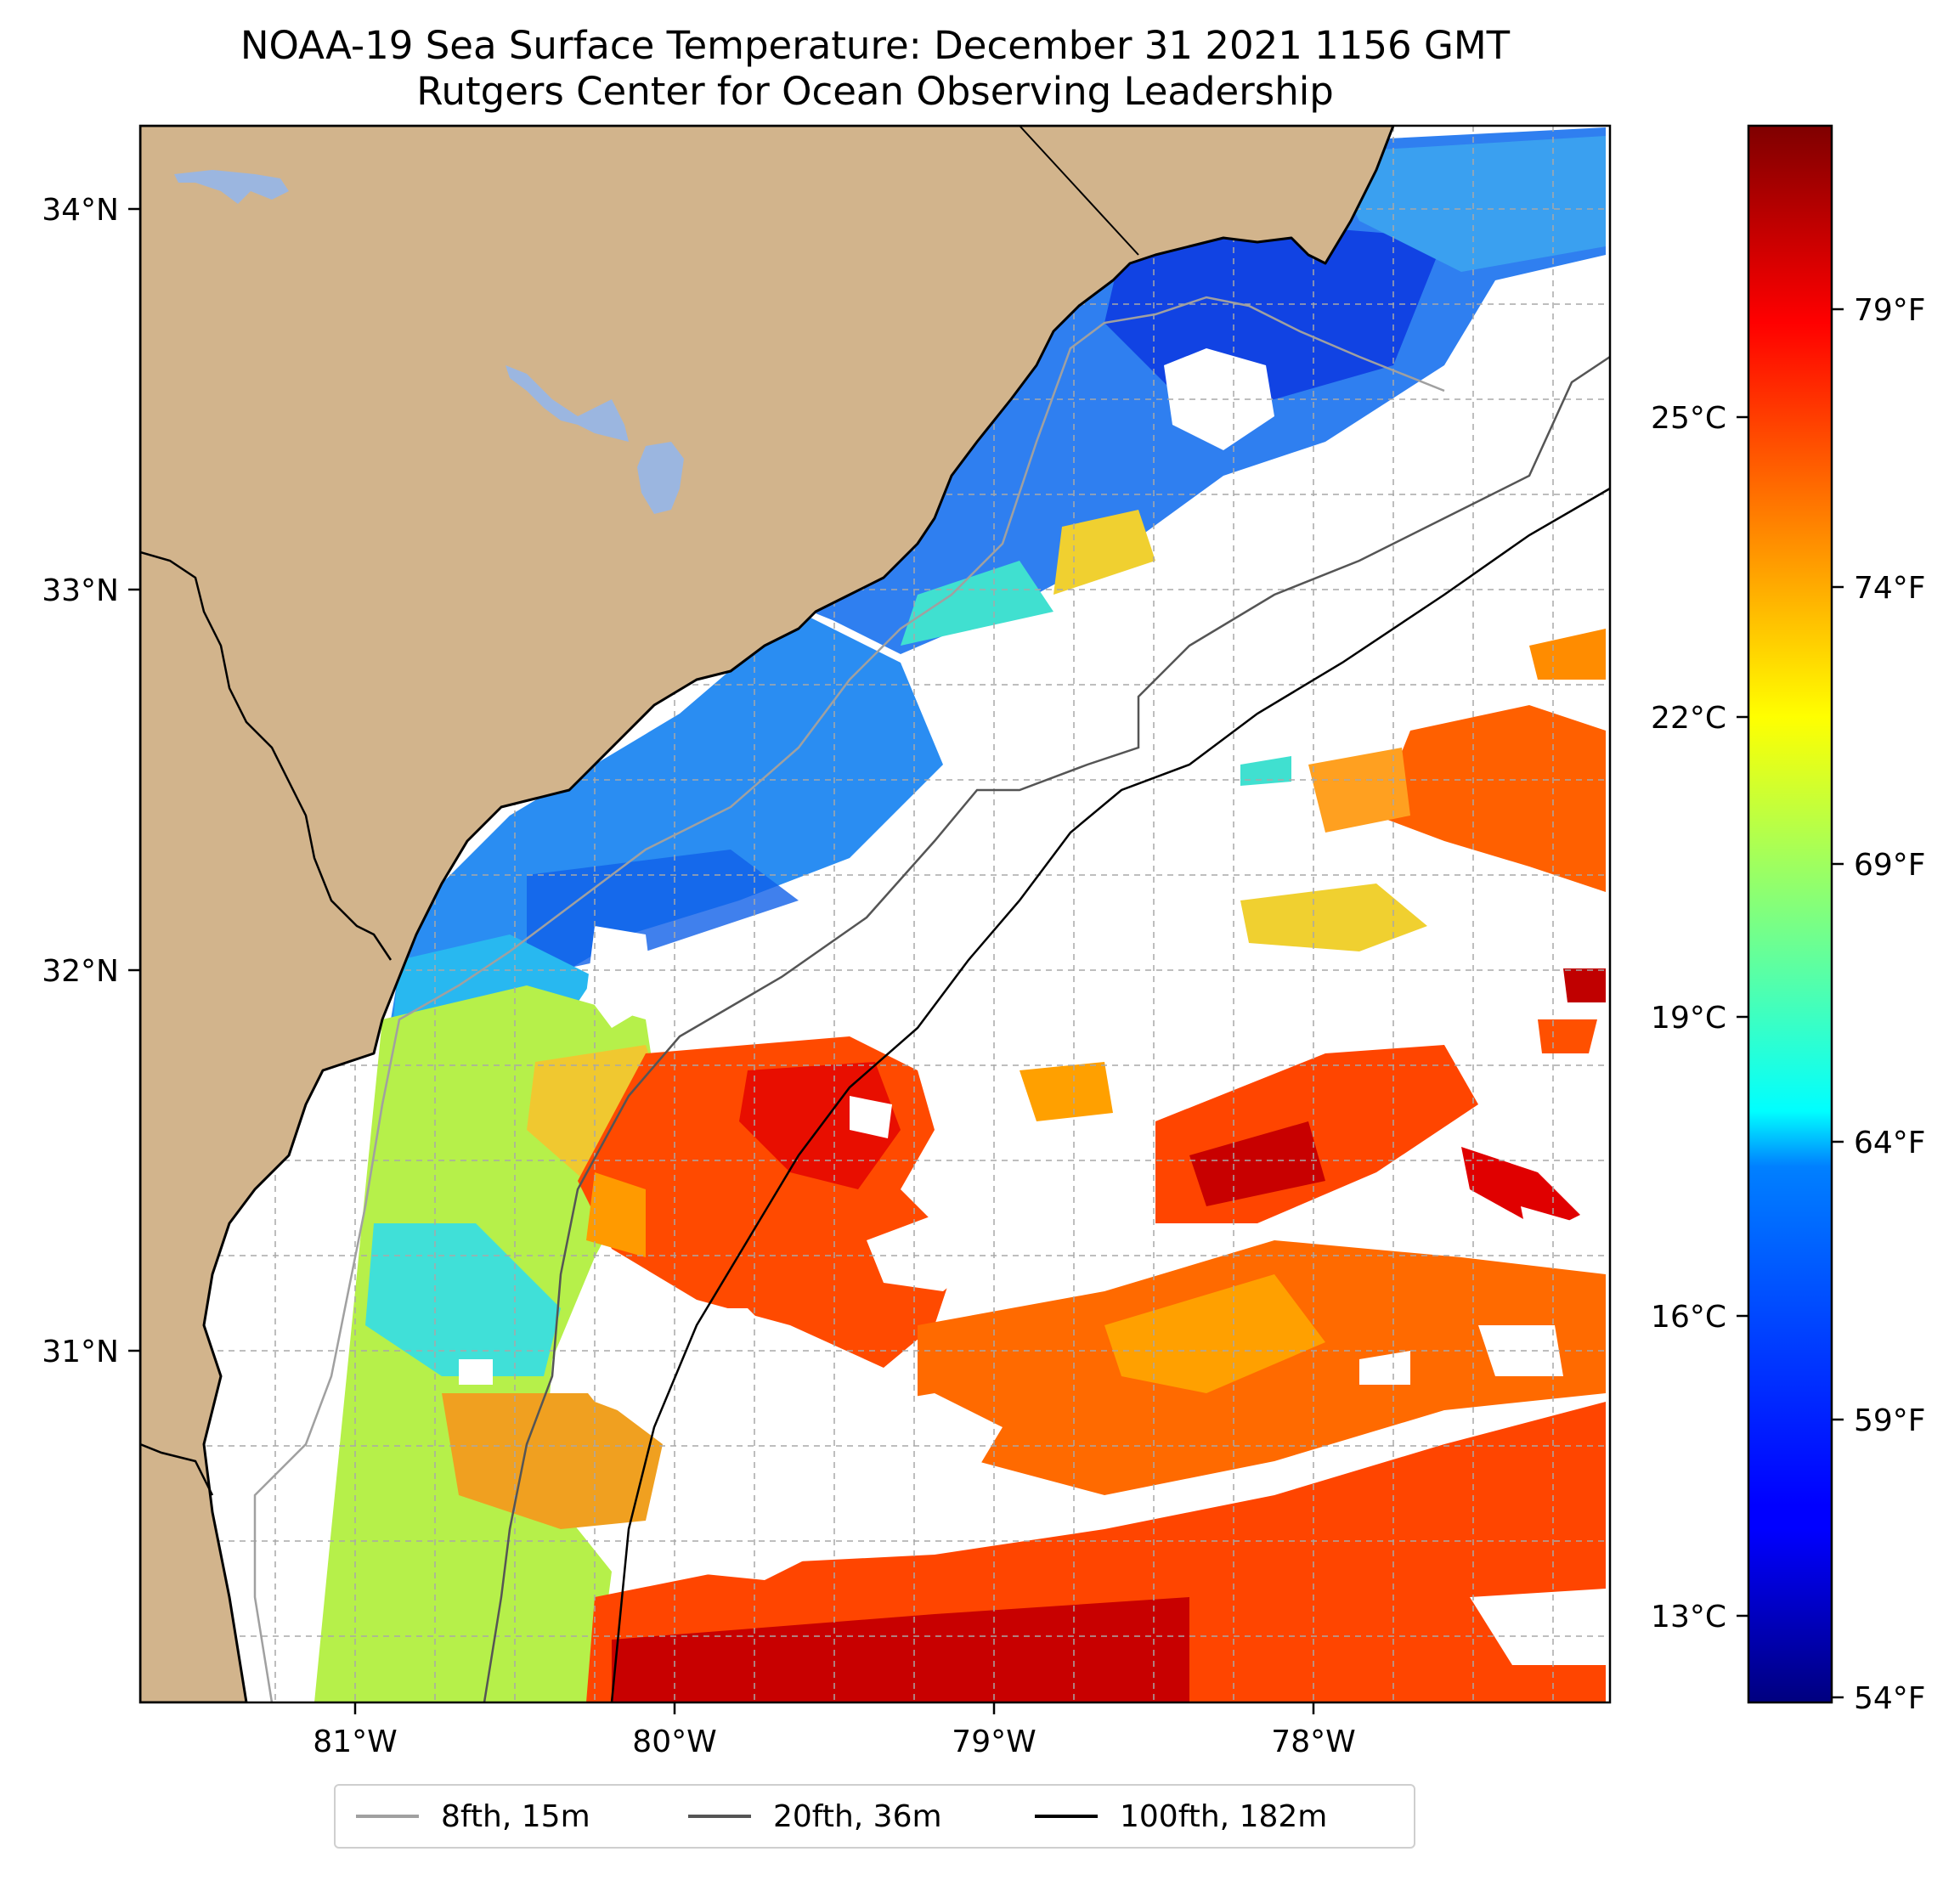  What do you see at coordinates (80, 1352) in the screenshot?
I see `lat-label-31n: 31°N` at bounding box center [80, 1352].